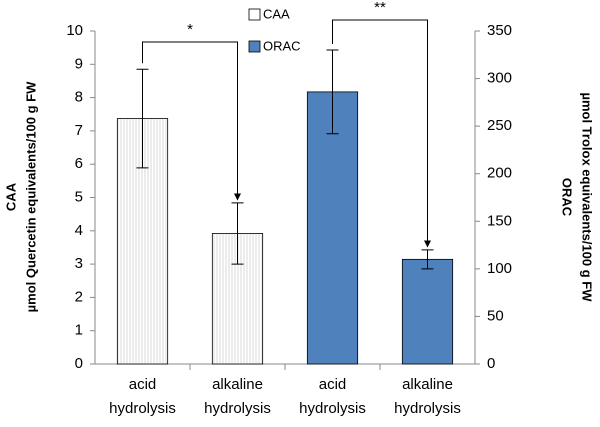  I want to click on y-axis-title: µmol Quercetin equivalents/100 g FW, so click(30, 196).